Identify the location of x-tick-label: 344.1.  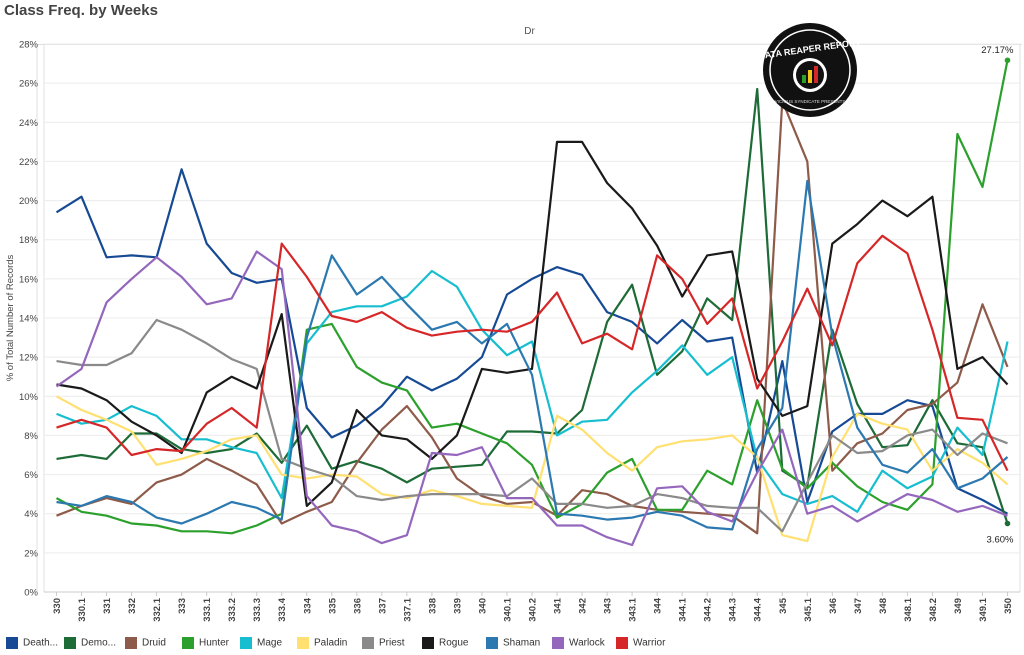
(683, 609).